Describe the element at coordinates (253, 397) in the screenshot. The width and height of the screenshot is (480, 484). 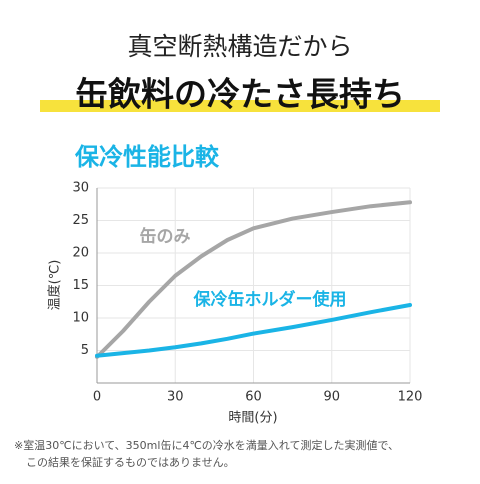
I see `x-tick-label: 60` at that location.